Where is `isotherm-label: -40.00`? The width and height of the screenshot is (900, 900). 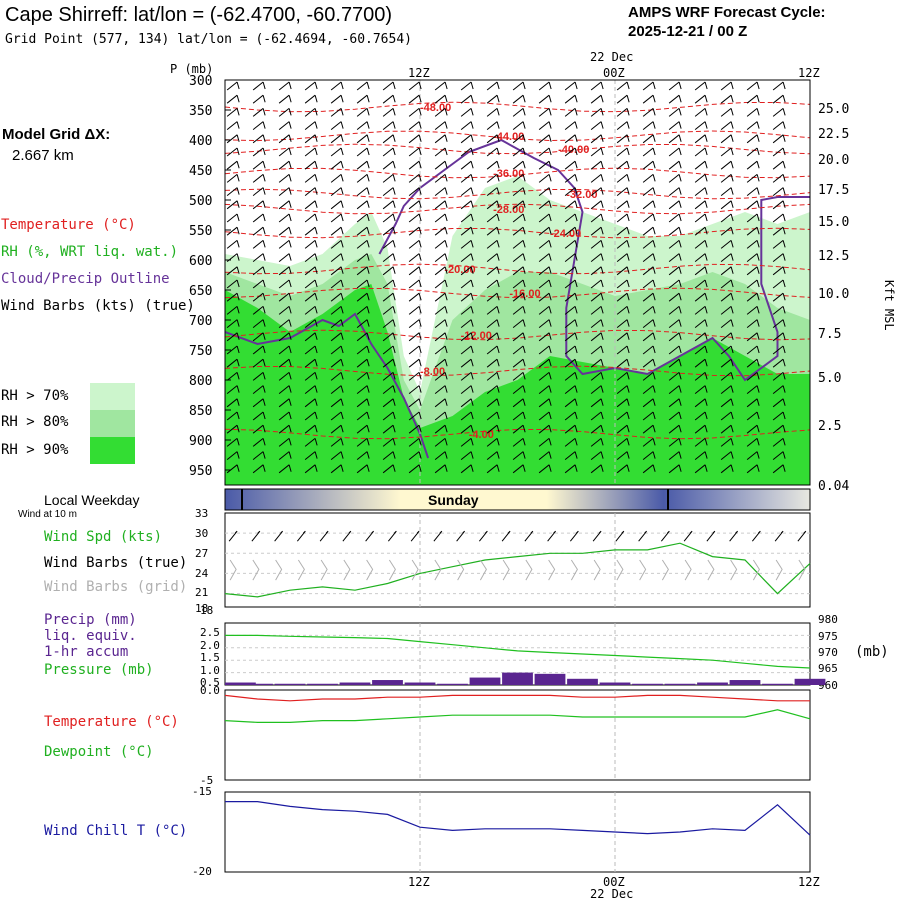
isotherm-label: -40.00 is located at coordinates (573, 150).